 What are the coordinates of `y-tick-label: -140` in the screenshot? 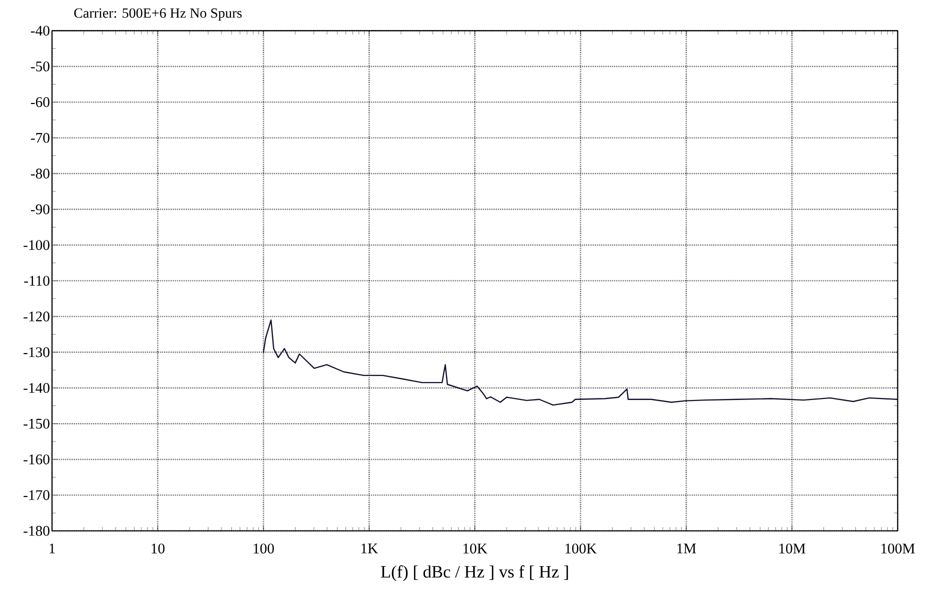 It's located at (37, 388).